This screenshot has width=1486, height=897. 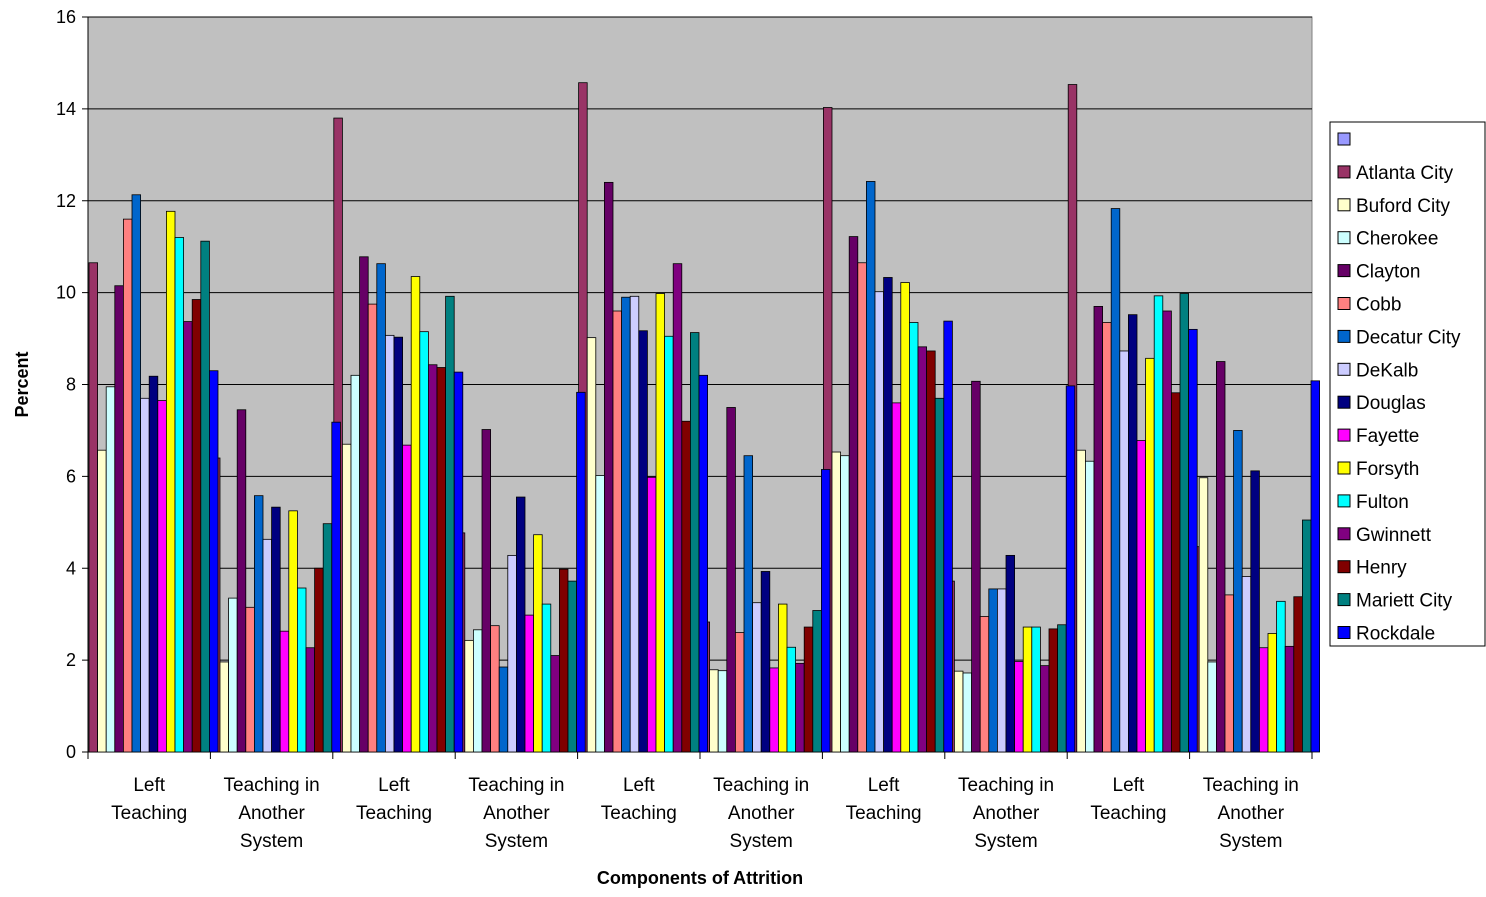 I want to click on legend-label: Cherokee, so click(x=1397, y=239).